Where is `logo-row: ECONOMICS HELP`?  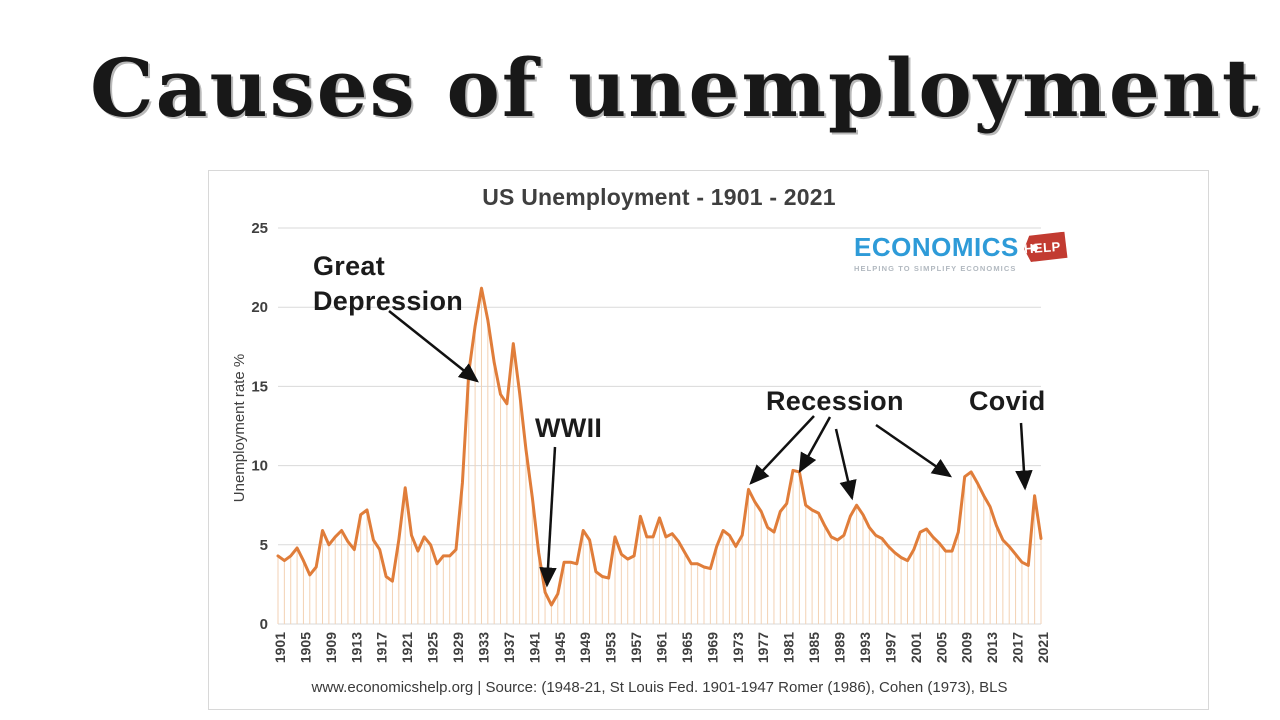 logo-row: ECONOMICS HELP is located at coordinates (959, 247).